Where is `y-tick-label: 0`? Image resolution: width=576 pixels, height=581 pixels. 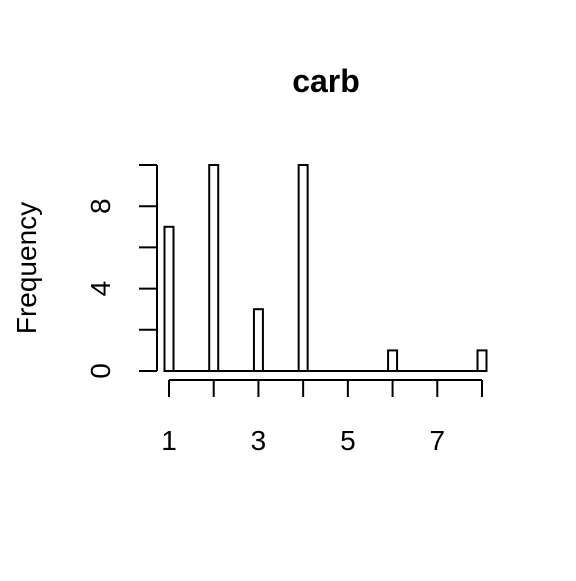
y-tick-label: 0 is located at coordinates (100, 371).